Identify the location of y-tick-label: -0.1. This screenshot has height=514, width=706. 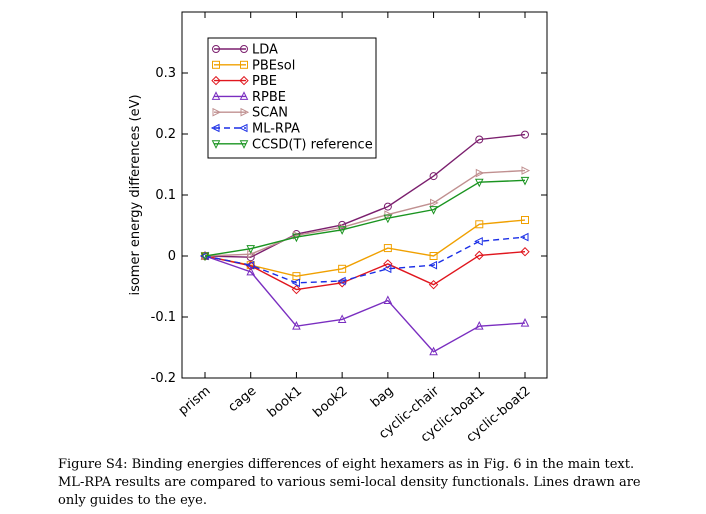
(163, 317).